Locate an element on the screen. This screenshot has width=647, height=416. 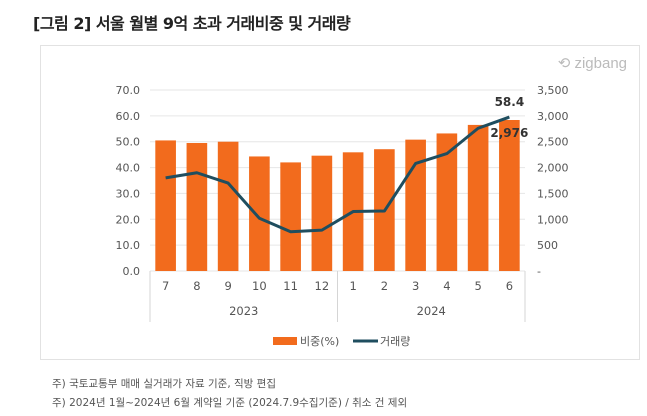
x-tick: 3 is located at coordinates (415, 286).